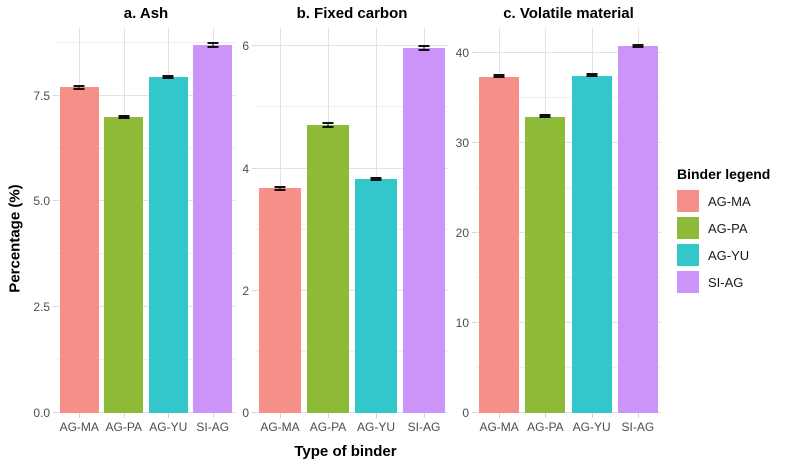 This screenshot has width=809, height=476. What do you see at coordinates (462, 323) in the screenshot?
I see `y-tick-label: 10` at bounding box center [462, 323].